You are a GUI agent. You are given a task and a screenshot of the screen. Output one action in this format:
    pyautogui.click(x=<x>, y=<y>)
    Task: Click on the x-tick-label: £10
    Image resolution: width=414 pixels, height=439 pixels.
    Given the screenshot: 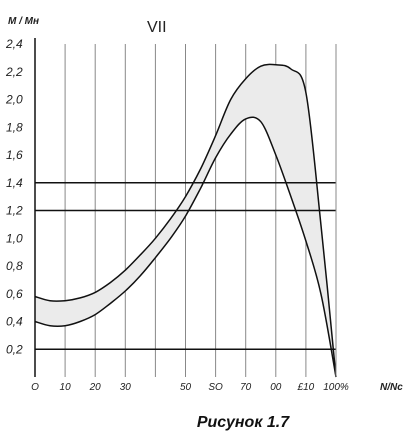 What is the action you would take?
    pyautogui.click(x=306, y=387)
    